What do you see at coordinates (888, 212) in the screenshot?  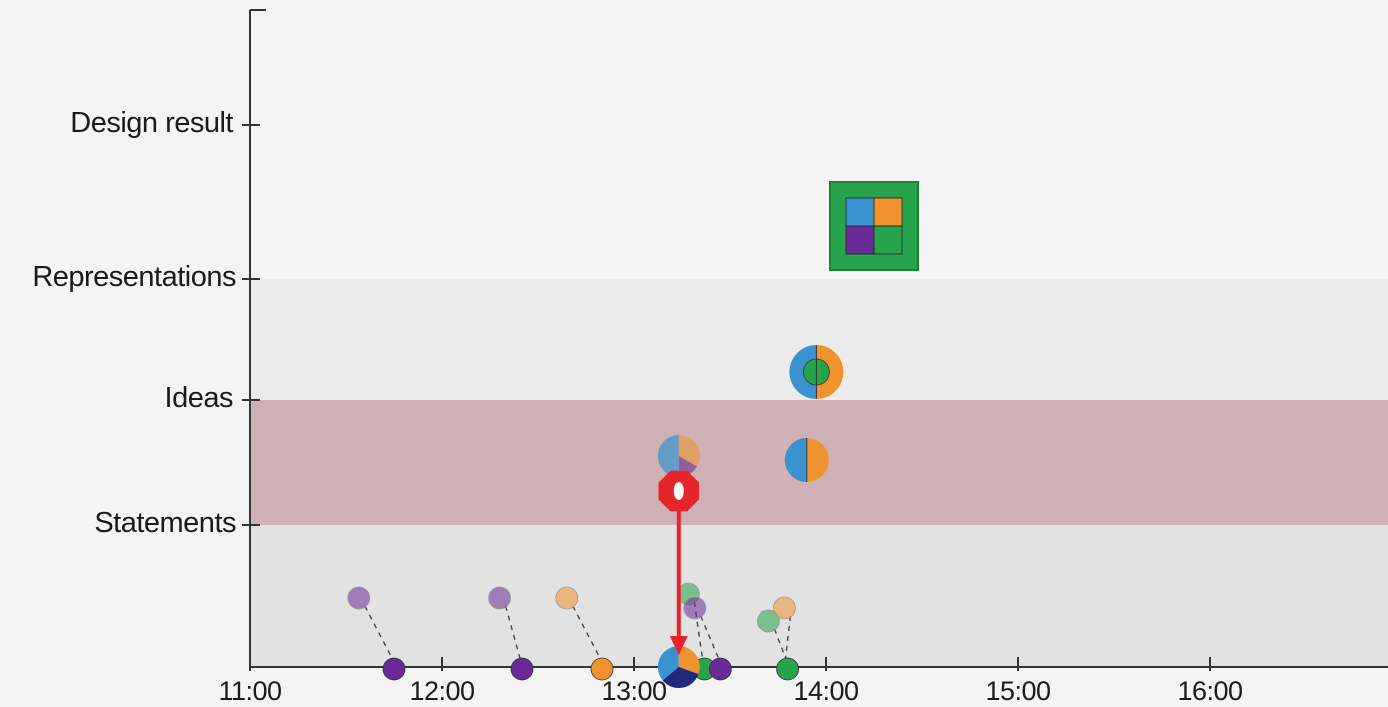 I see `quad-orange` at bounding box center [888, 212].